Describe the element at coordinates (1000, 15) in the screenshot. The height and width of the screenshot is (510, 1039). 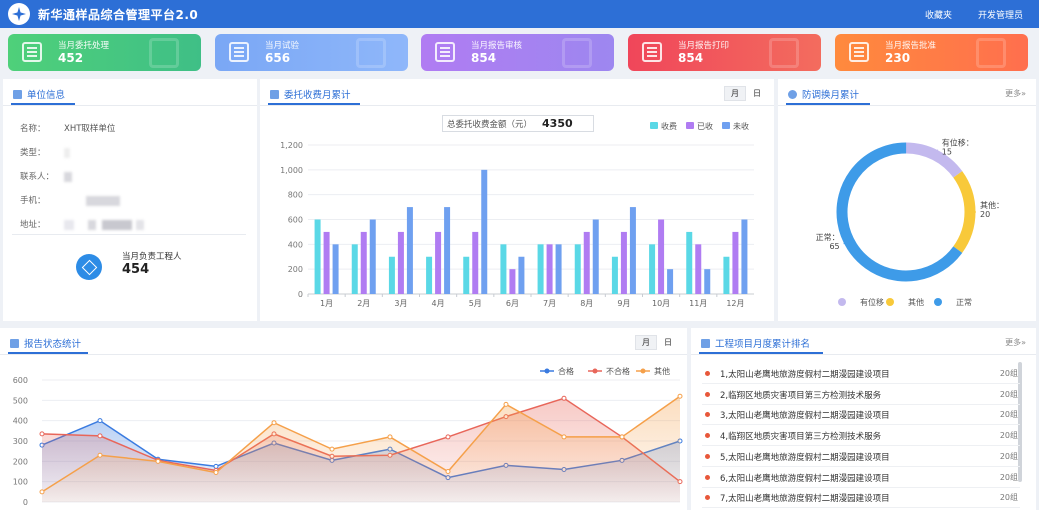
I see `user-menu: 开发管理员` at that location.